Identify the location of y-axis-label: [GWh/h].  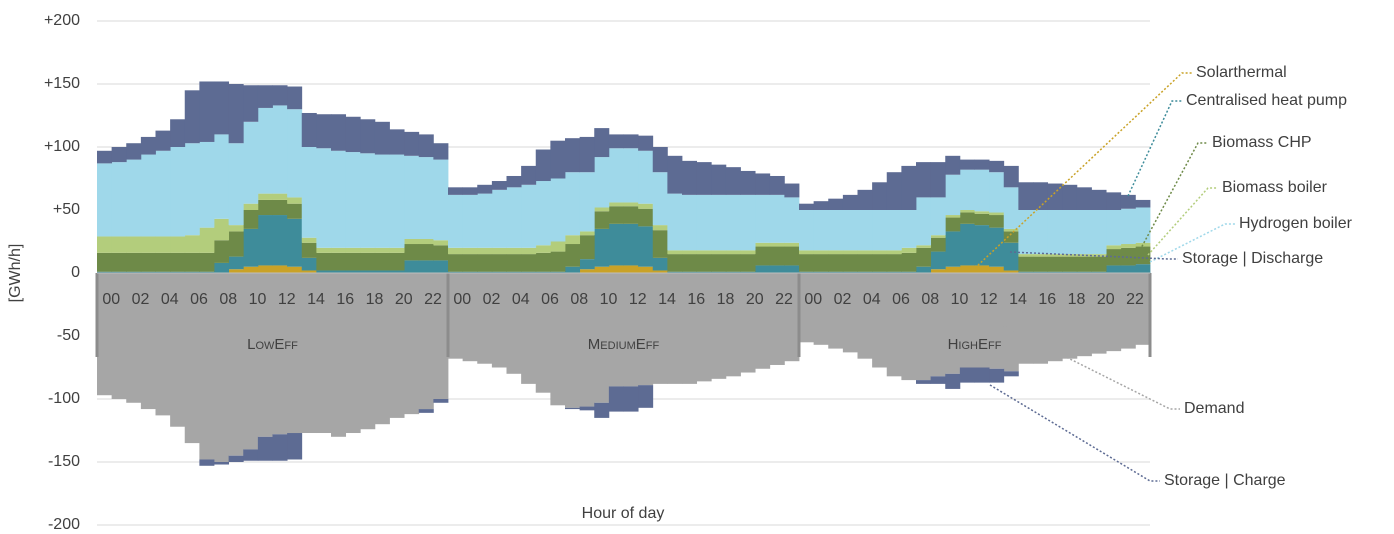
(15, 273).